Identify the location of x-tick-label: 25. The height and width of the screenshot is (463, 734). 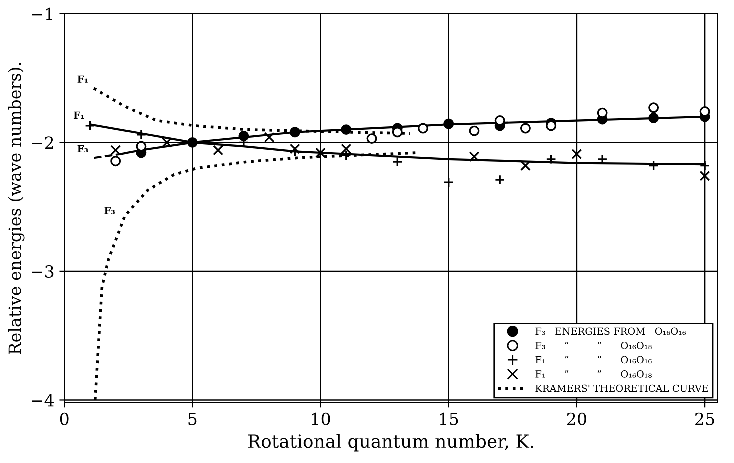
(705, 419).